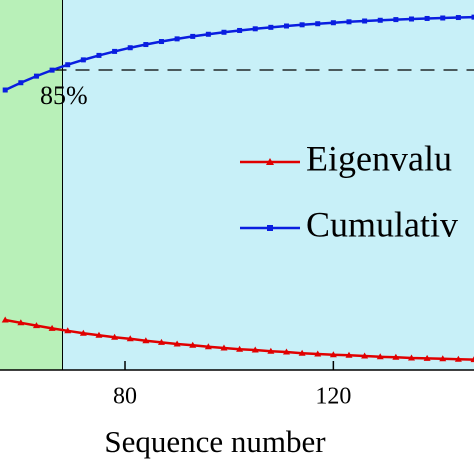 Image resolution: width=474 pixels, height=474 pixels. I want to click on x-axis-label: Sequence number, so click(215, 441).